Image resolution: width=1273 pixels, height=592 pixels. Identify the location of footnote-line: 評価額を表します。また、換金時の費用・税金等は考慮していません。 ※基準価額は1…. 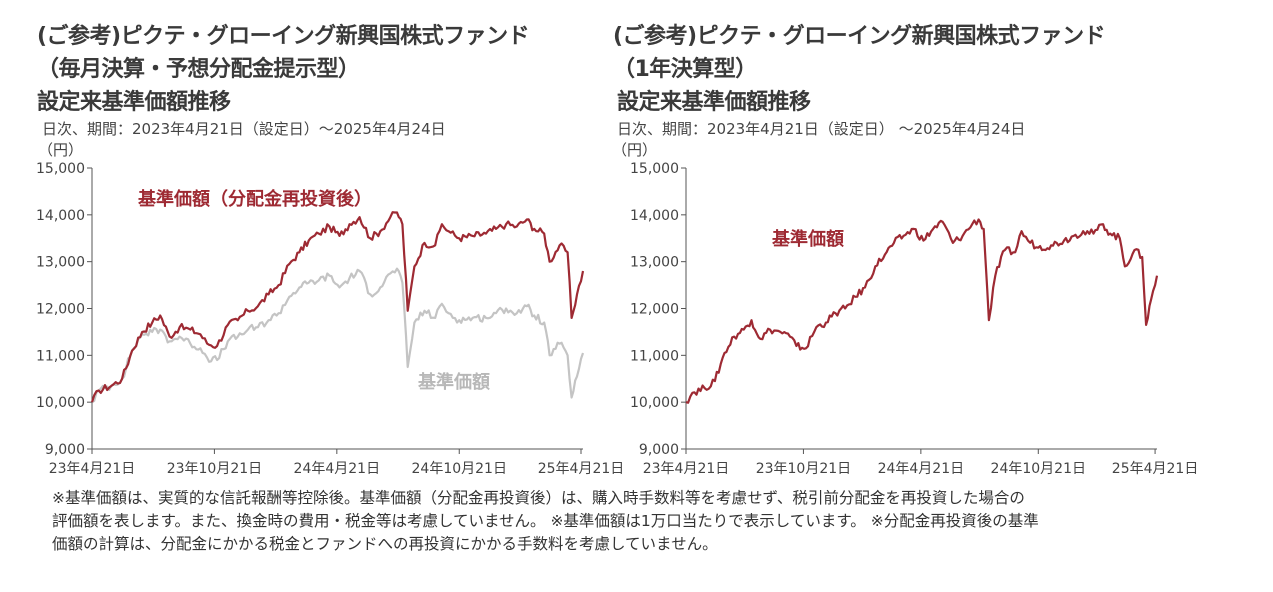
(545, 521).